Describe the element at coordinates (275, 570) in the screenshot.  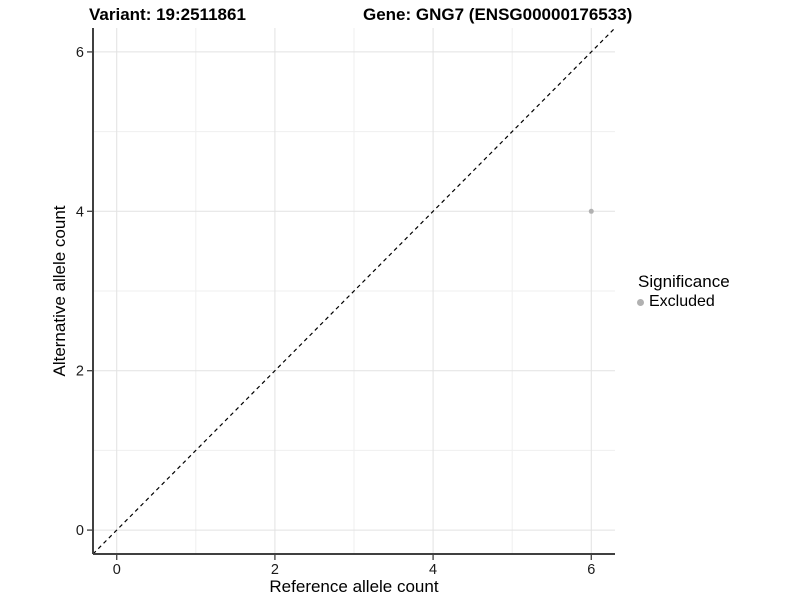
I see `x-tick-label: 2` at that location.